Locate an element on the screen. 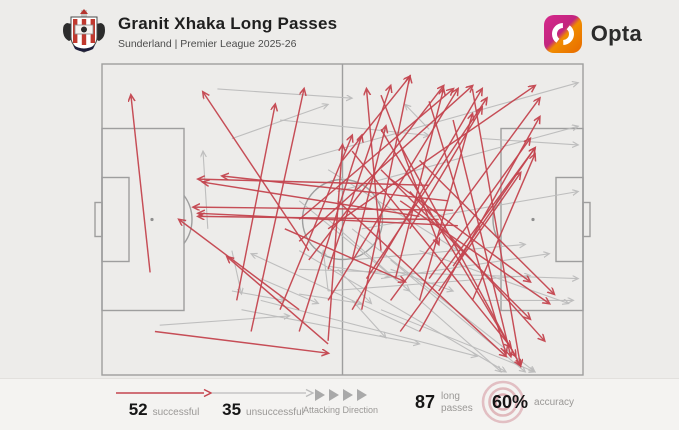  unsuccessful-count: 35 is located at coordinates (232, 409).